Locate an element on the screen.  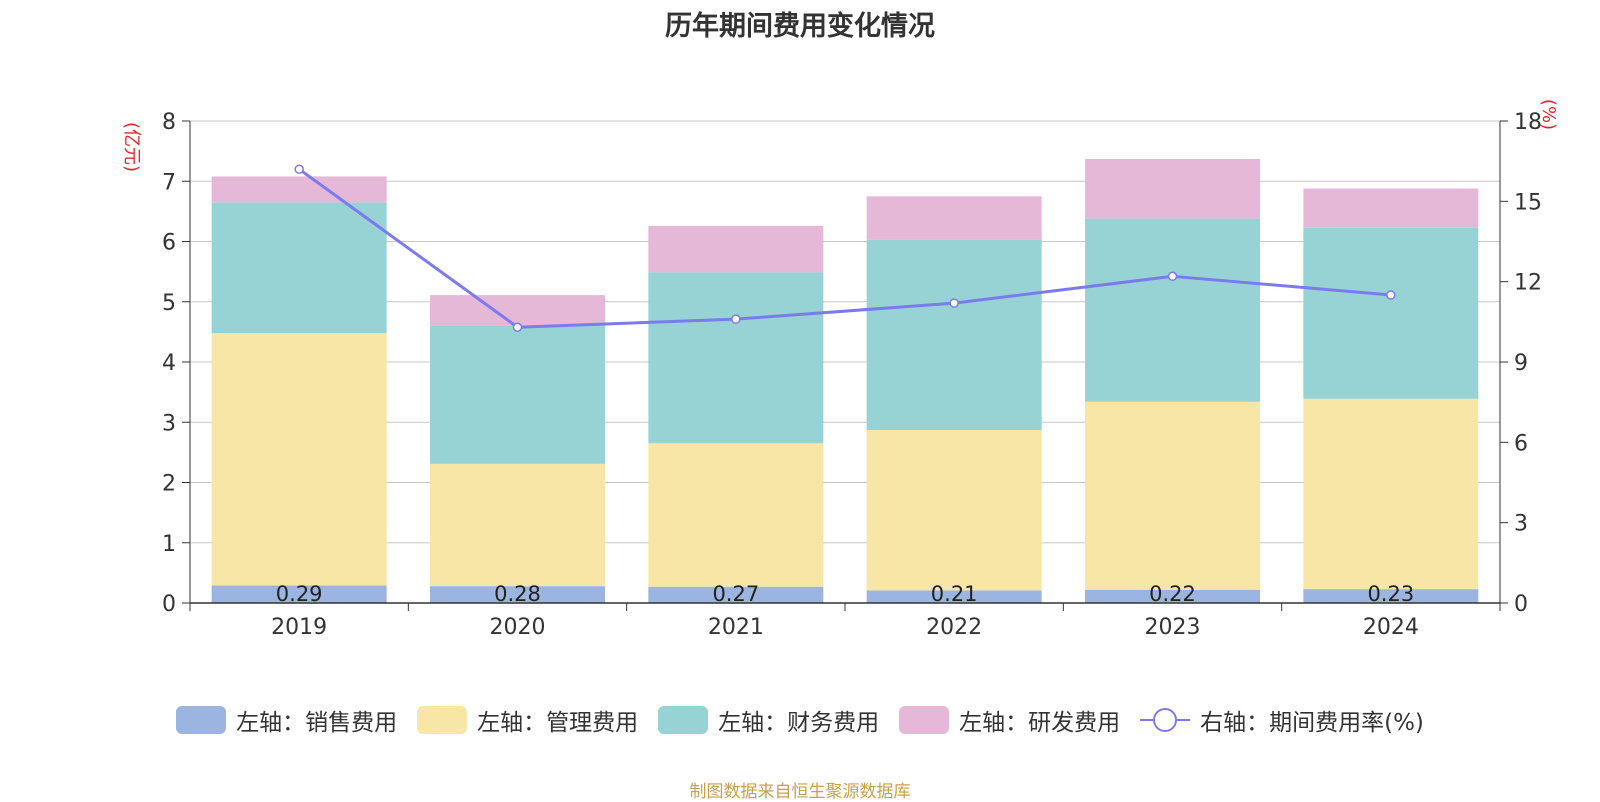
right-tick-label: 15 is located at coordinates (1528, 202).